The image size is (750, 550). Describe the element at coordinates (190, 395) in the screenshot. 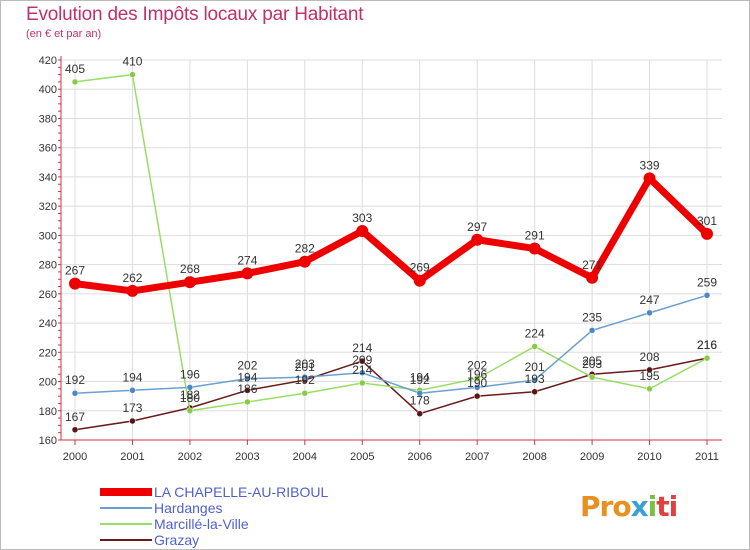

I see `data-label: 182` at that location.